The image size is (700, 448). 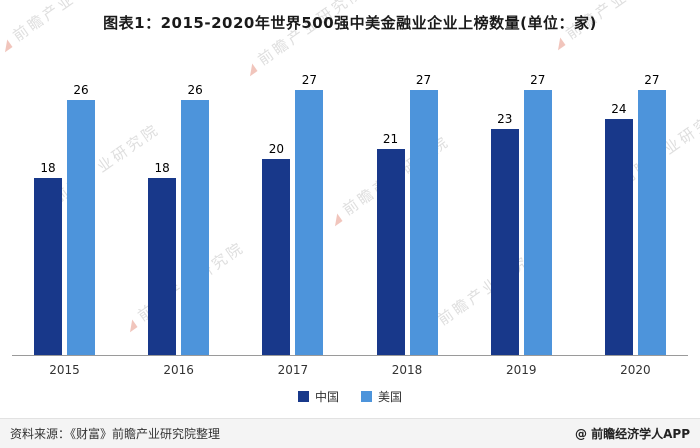 I want to click on bar-group: 20 27 2017, so click(x=293, y=225).